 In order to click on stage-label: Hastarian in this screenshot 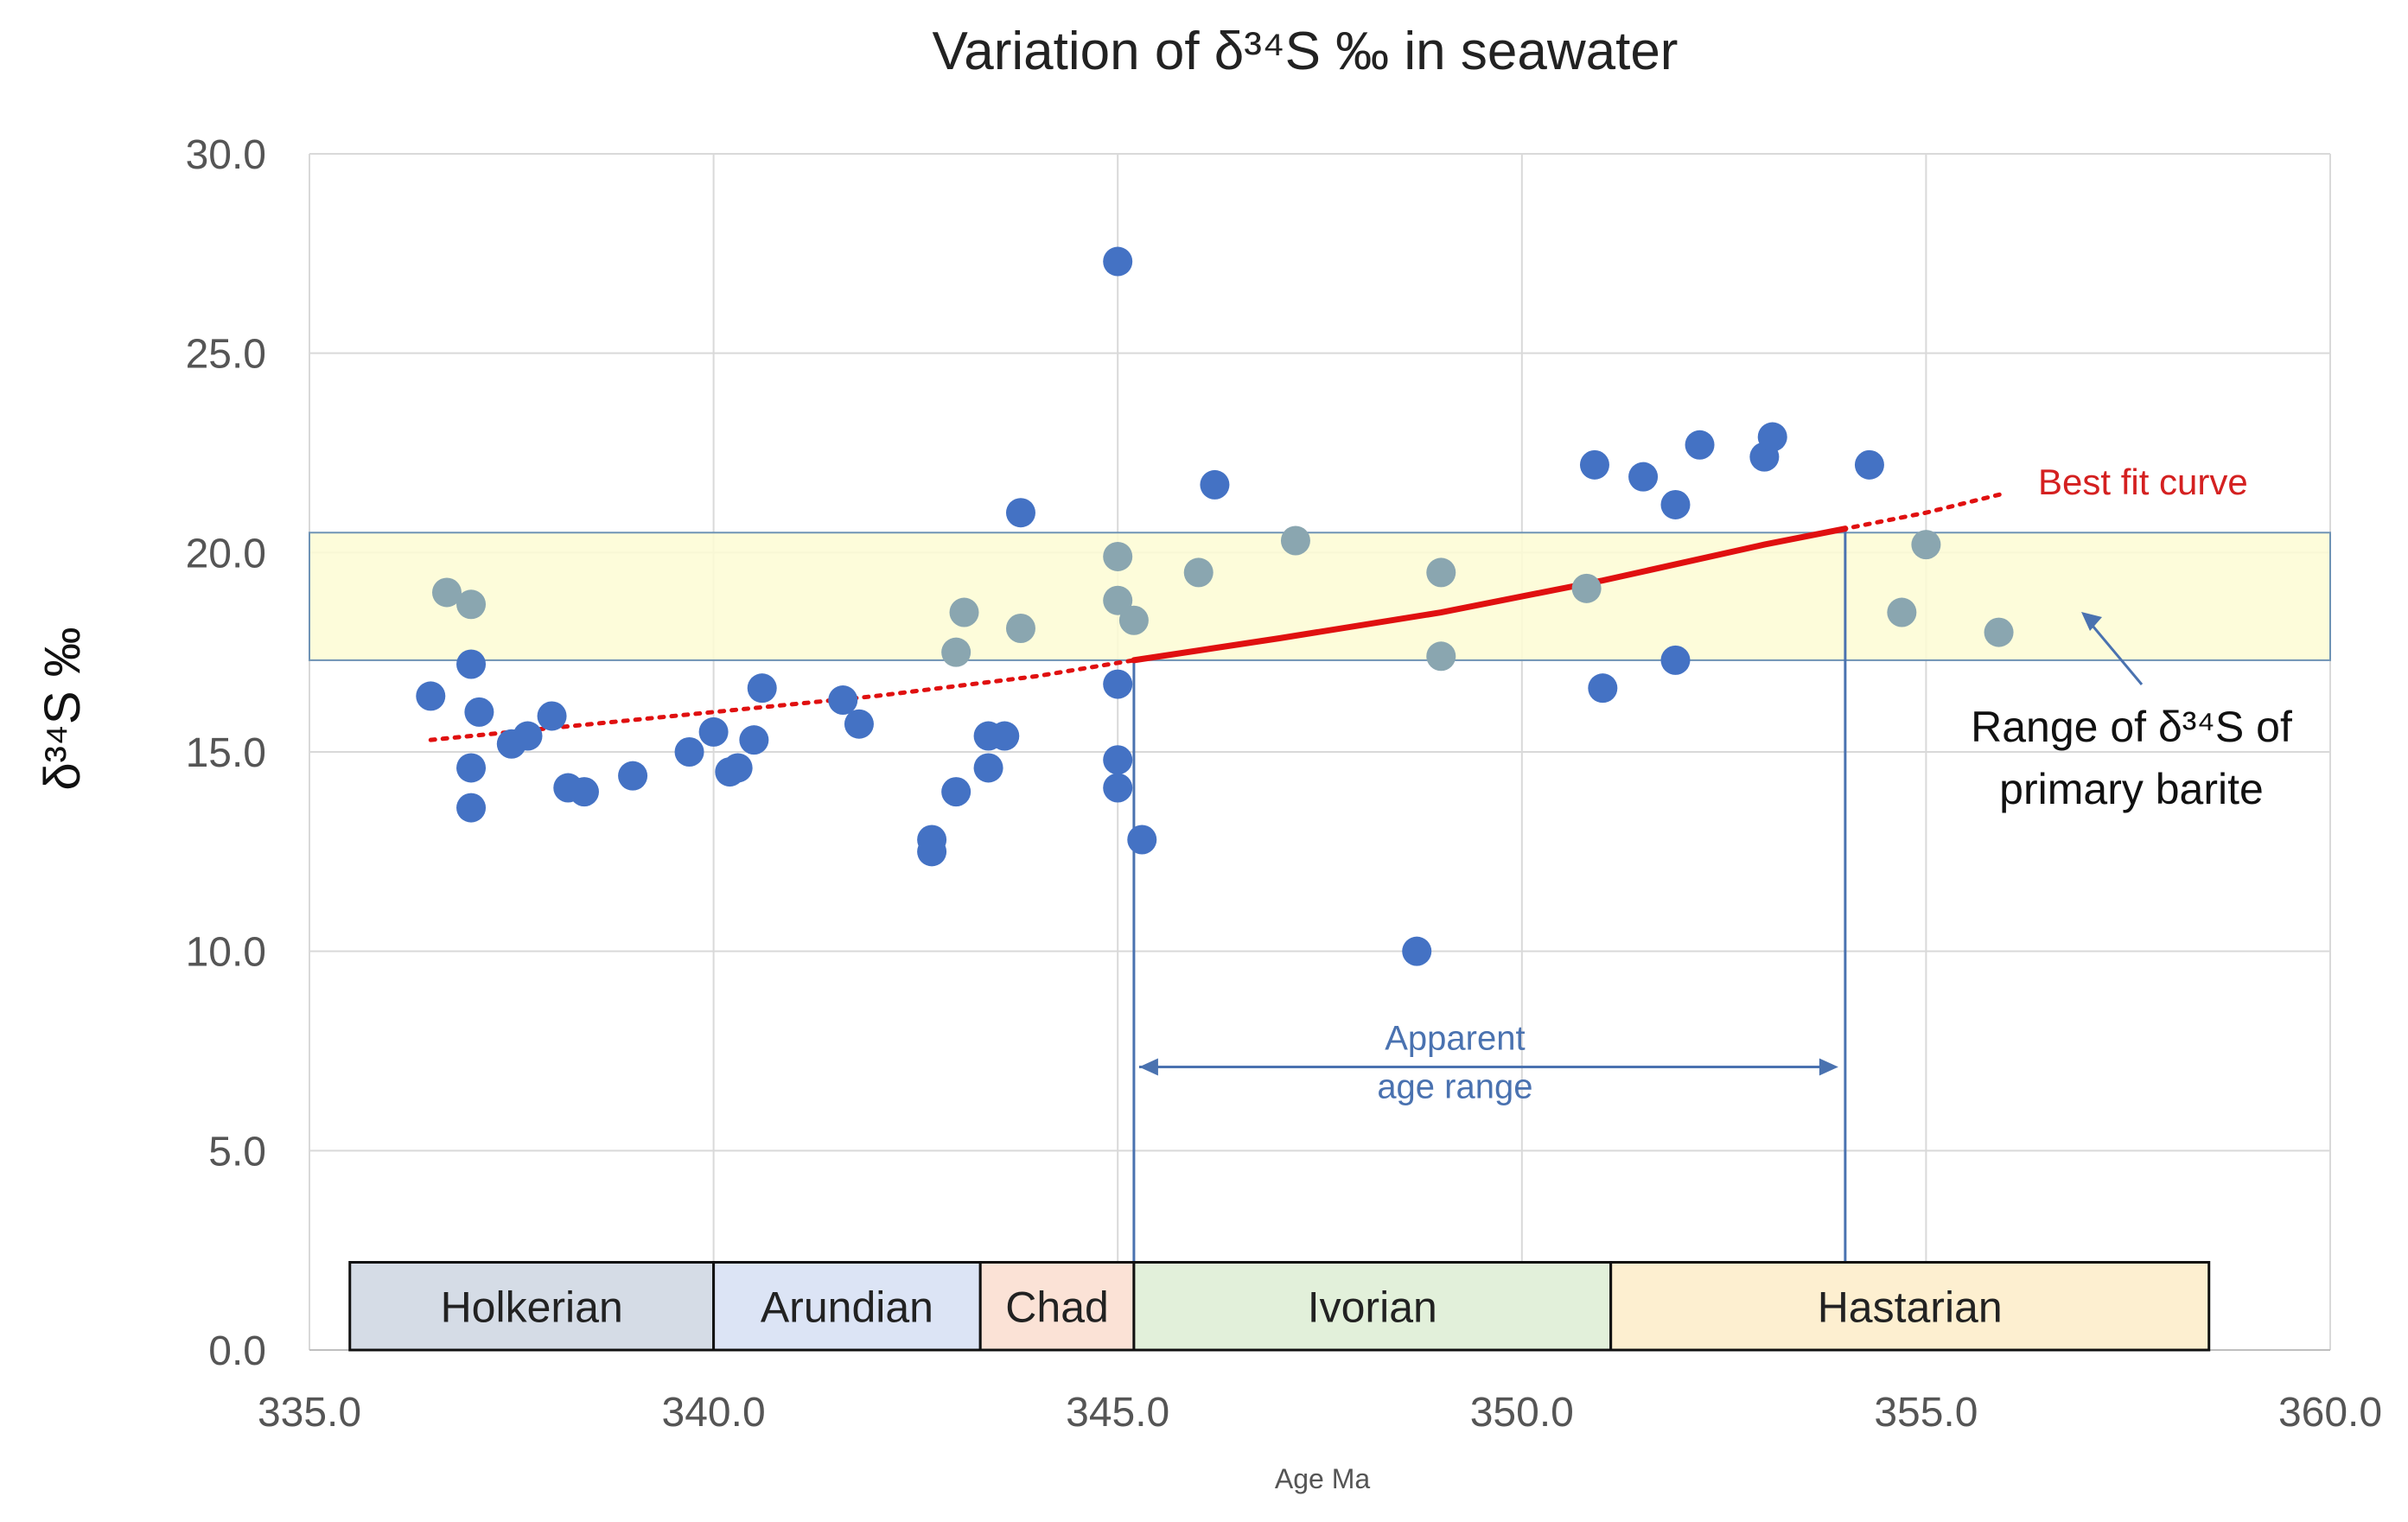, I will do `click(1910, 1307)`.